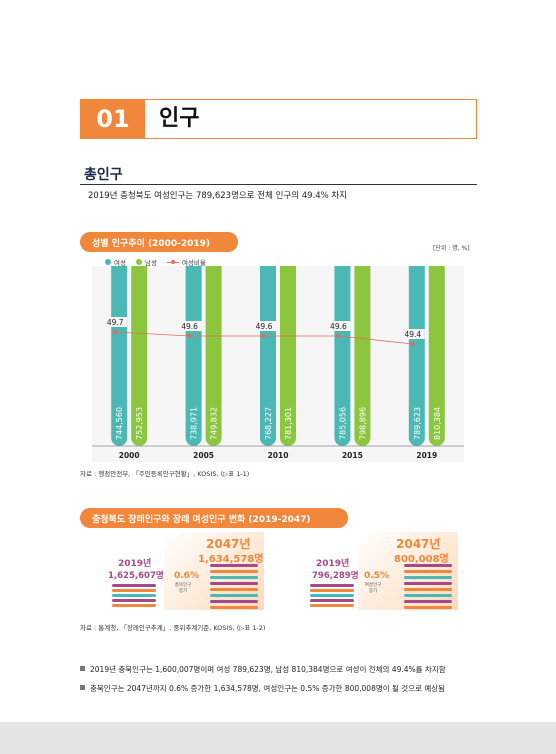  Describe the element at coordinates (139, 423) in the screenshot. I see `male-bar-label: 752,953` at that location.